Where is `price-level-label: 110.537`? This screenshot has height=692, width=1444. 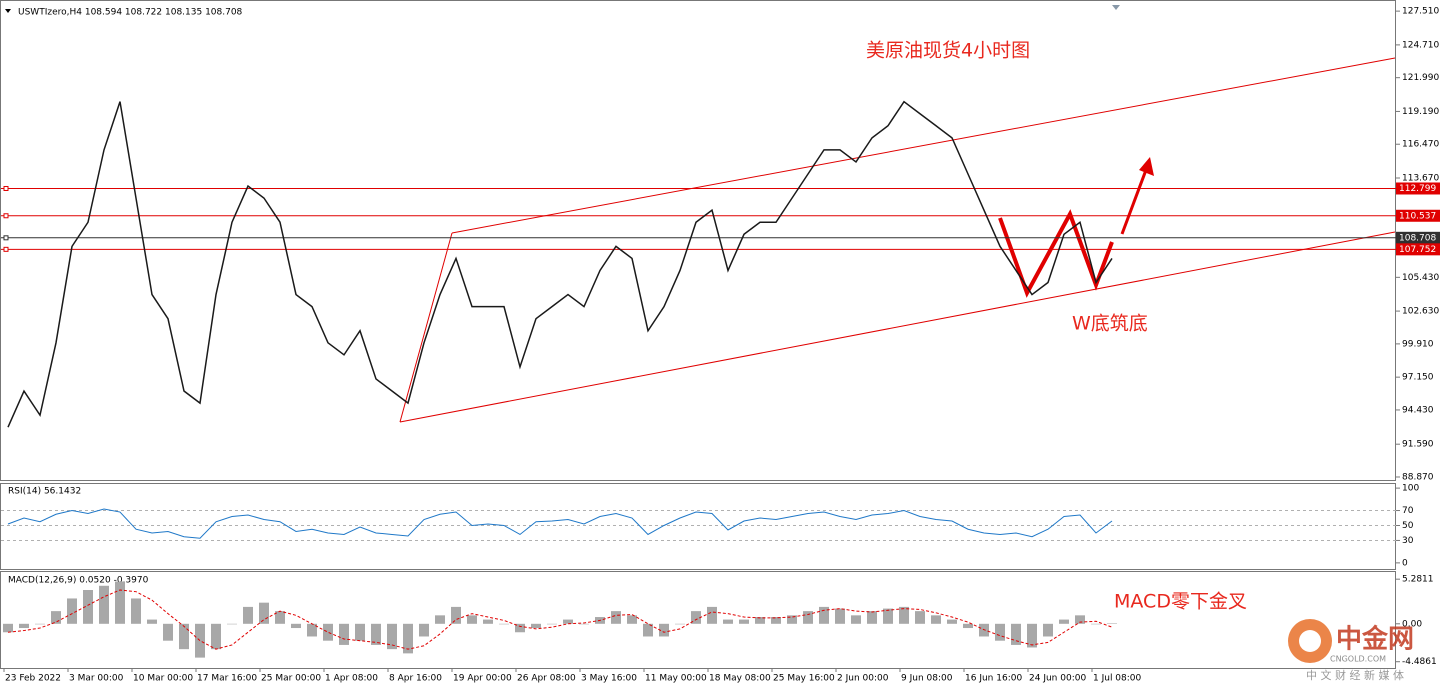 price-level-label: 110.537 is located at coordinates (1417, 216).